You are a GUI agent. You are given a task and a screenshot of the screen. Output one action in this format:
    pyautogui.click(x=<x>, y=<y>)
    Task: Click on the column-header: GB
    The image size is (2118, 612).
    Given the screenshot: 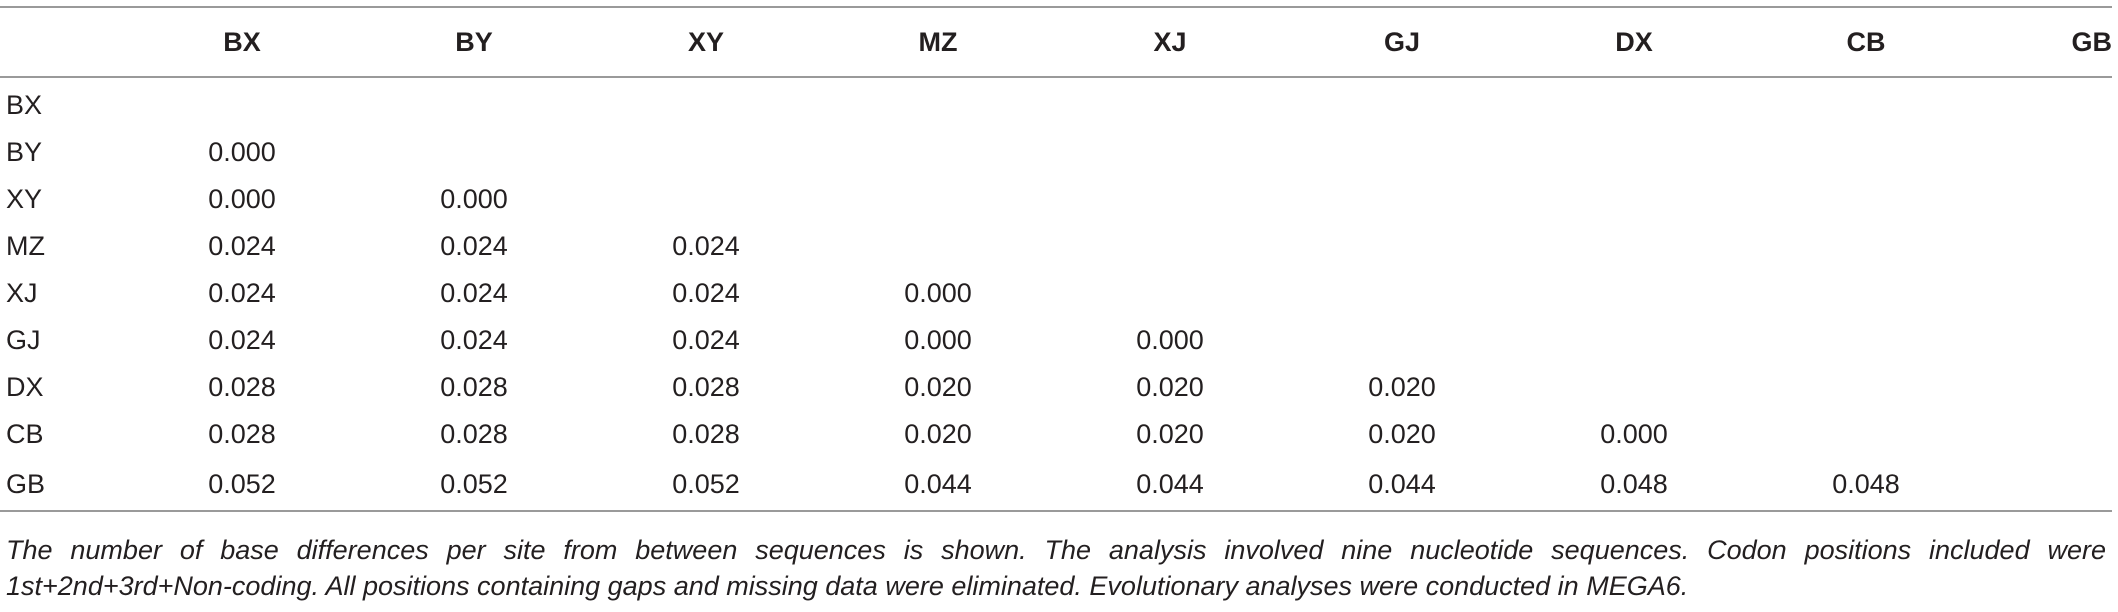 What is the action you would take?
    pyautogui.click(x=2047, y=42)
    